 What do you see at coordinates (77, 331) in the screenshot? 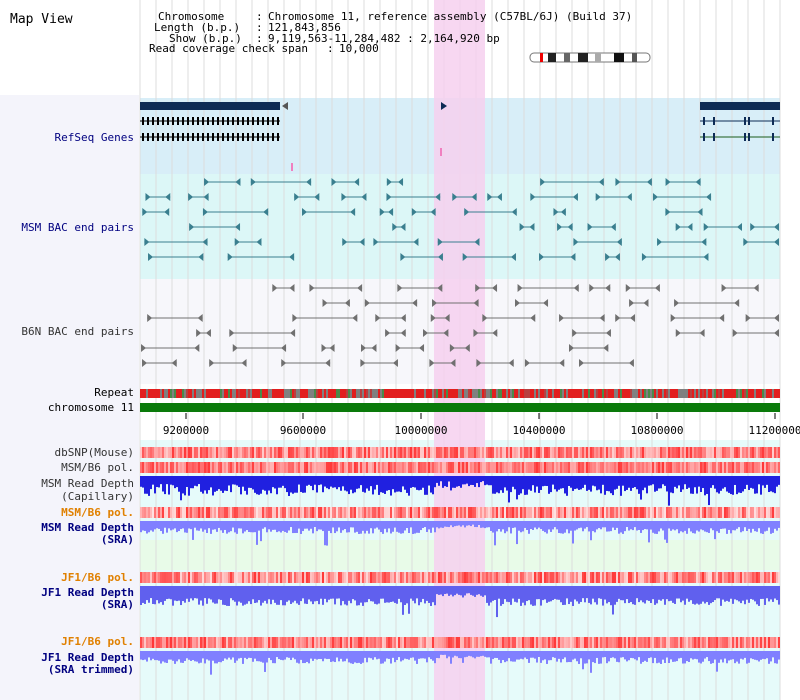
I see `track-label-b6n-bac: B6N BAC end pairs` at bounding box center [77, 331].